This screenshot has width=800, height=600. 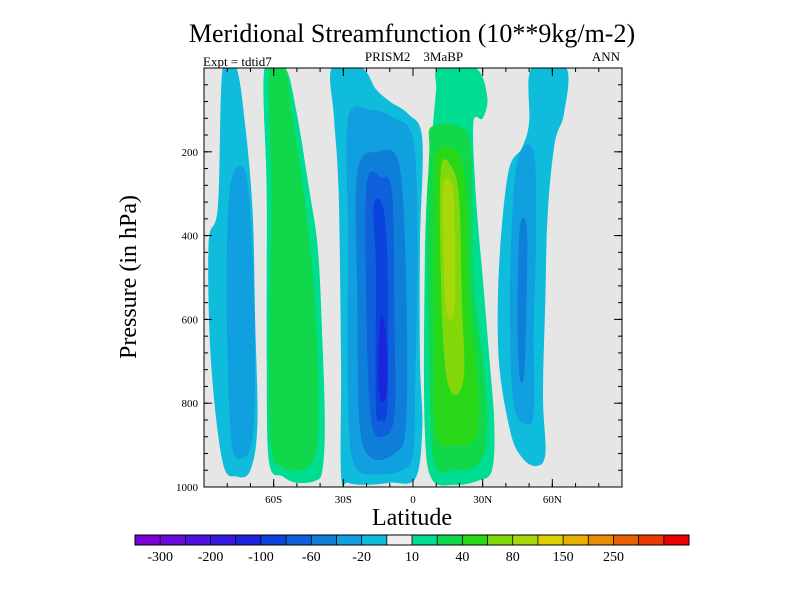 I want to click on y-tick-label: 800, so click(x=190, y=404).